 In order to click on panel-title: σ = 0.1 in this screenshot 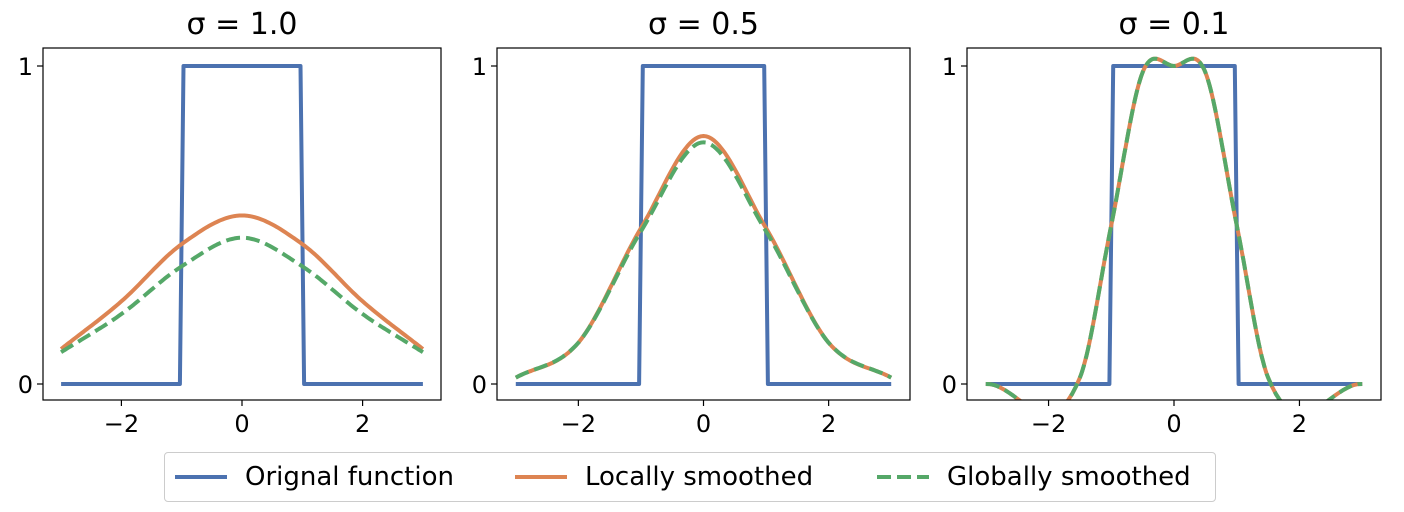, I will do `click(1174, 24)`.